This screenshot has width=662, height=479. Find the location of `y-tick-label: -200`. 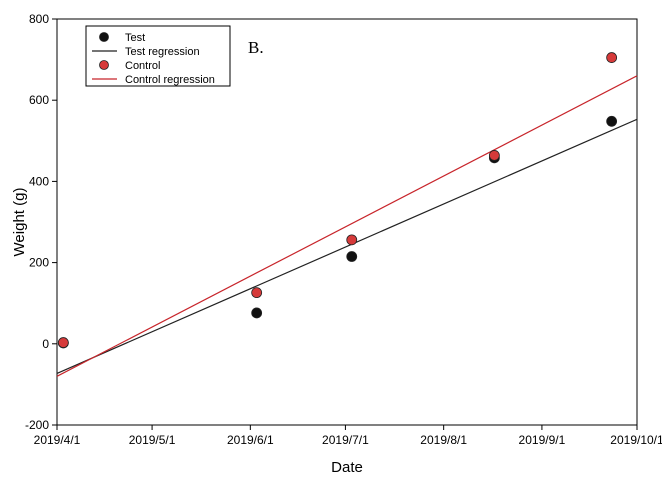

y-tick-label: -200 is located at coordinates (37, 425).